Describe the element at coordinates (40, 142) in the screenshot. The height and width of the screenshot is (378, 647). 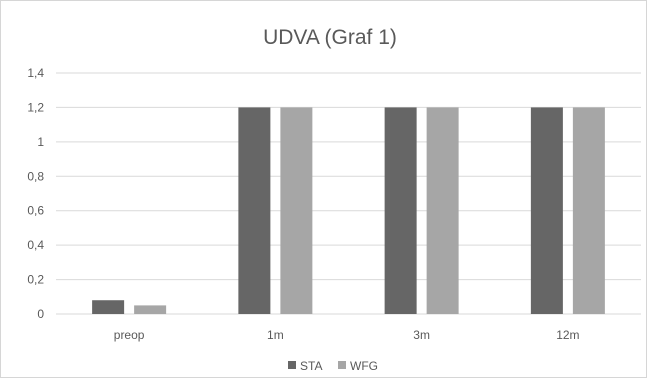
I see `y-tick-label: 1` at that location.